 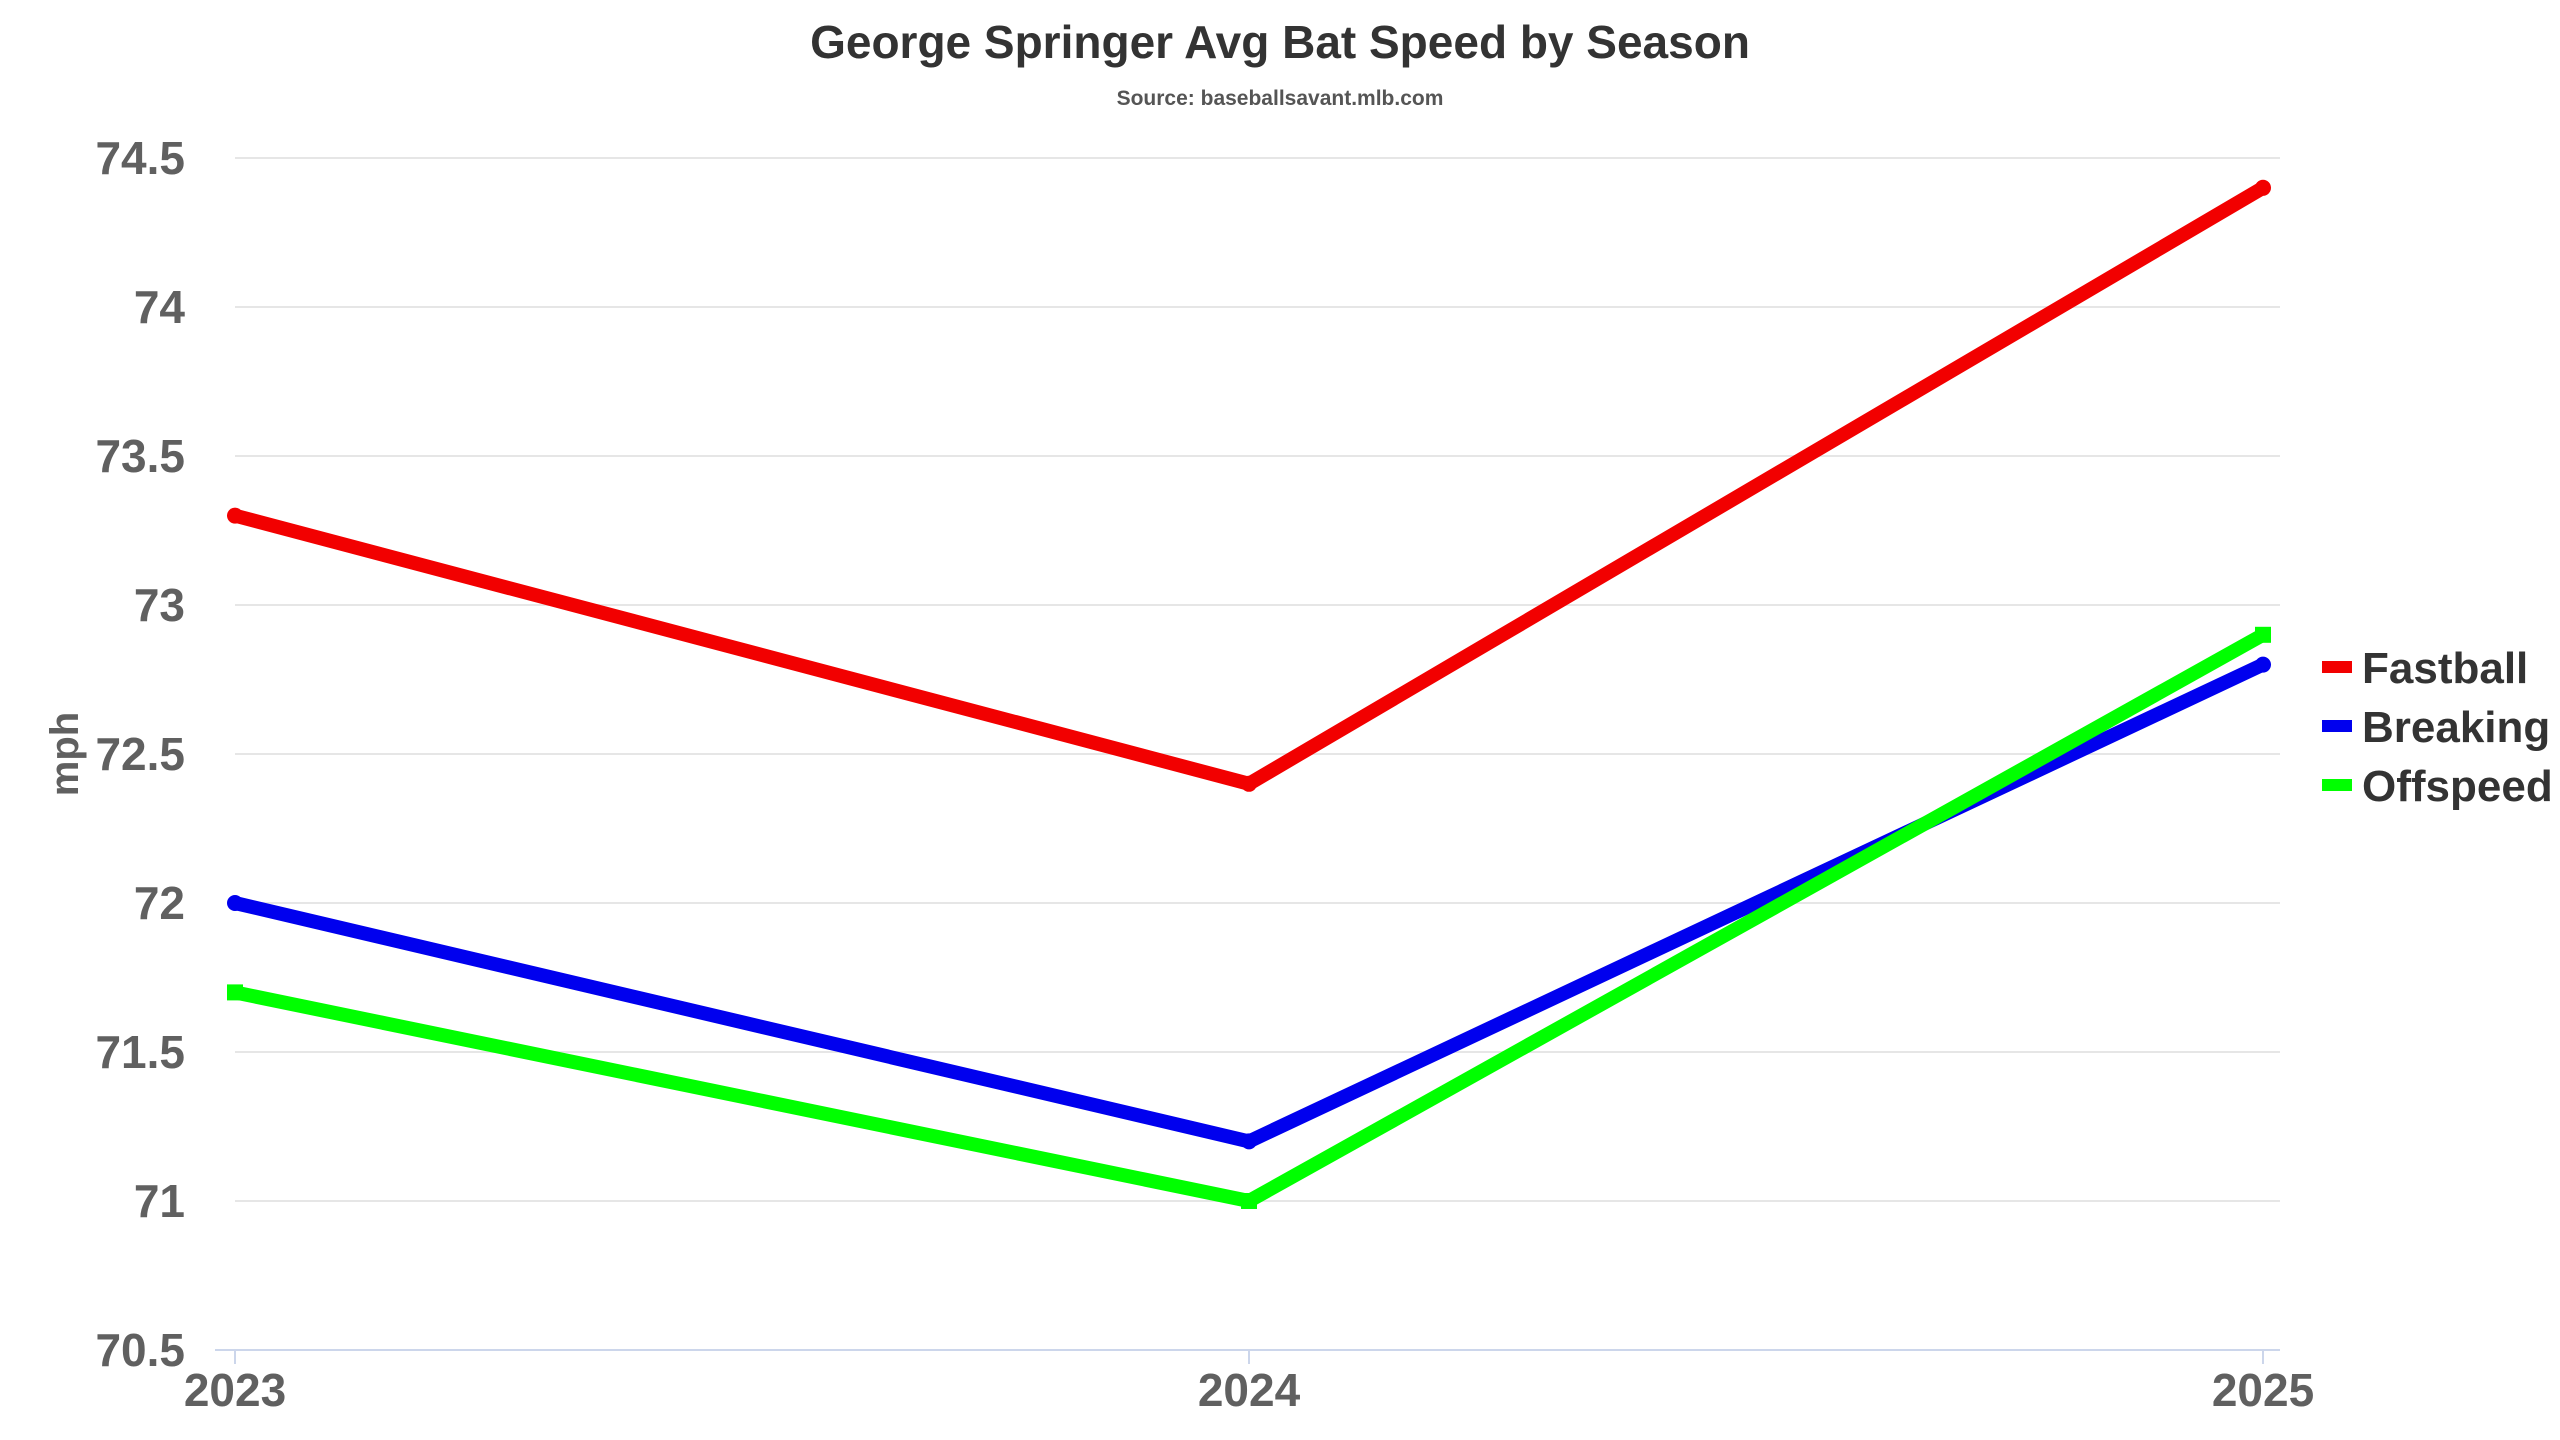 I want to click on legend: Fastball Breaking Offspeed, so click(x=2437, y=727).